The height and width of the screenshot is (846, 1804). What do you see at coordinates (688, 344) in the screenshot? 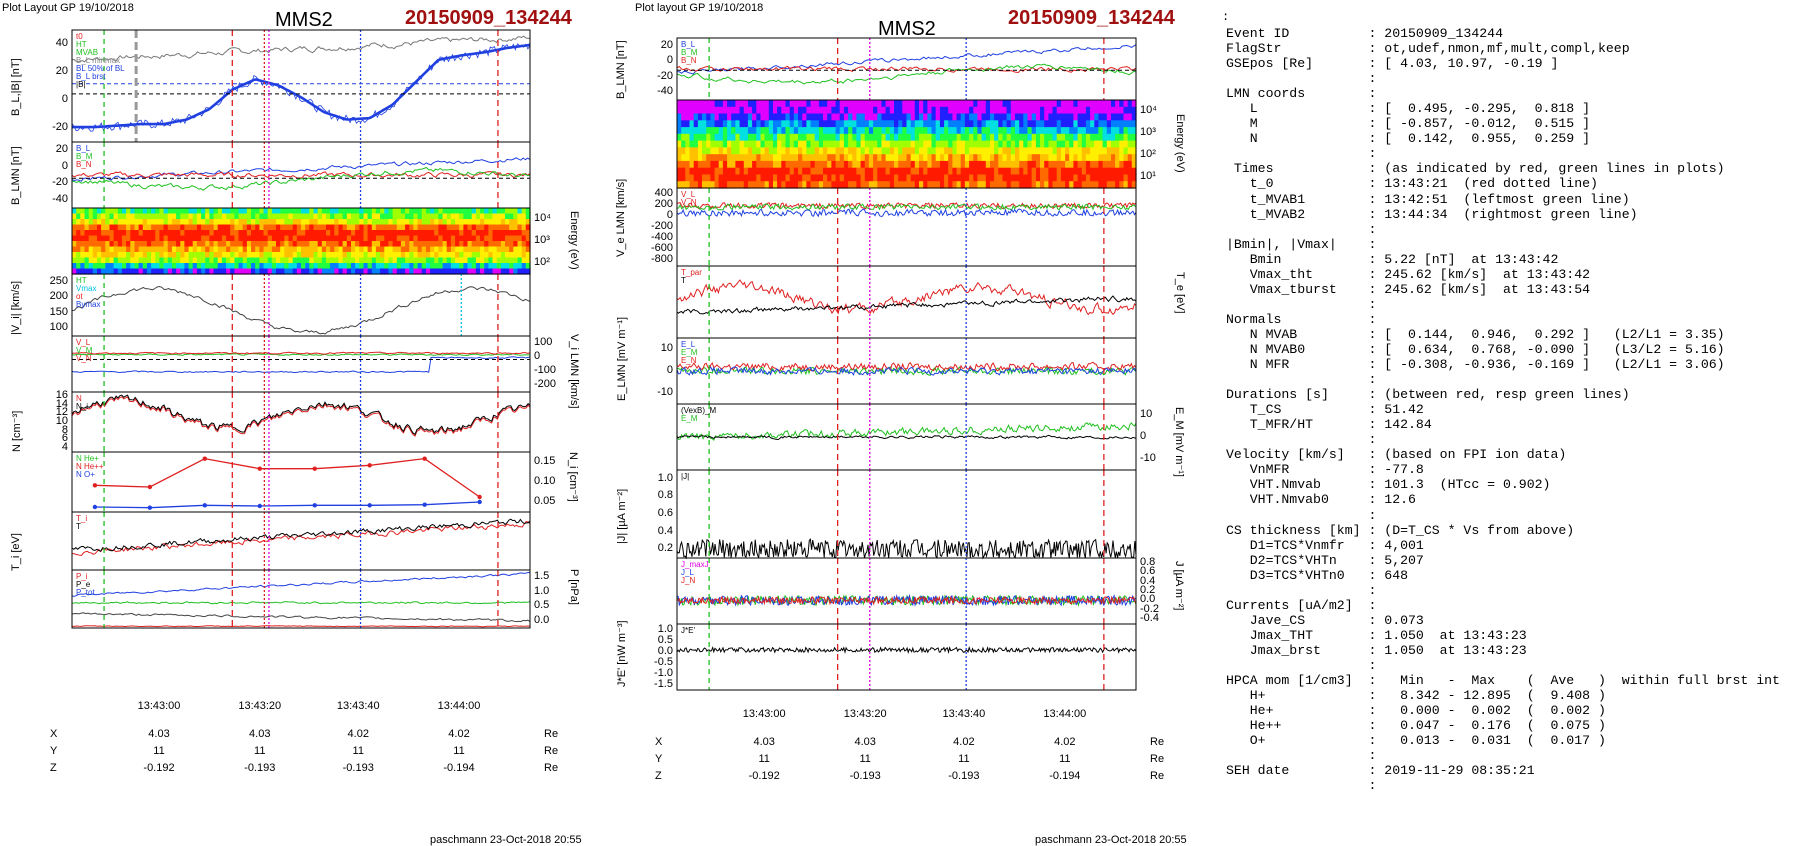
I see `ELMN-legend-entry: E_L` at bounding box center [688, 344].